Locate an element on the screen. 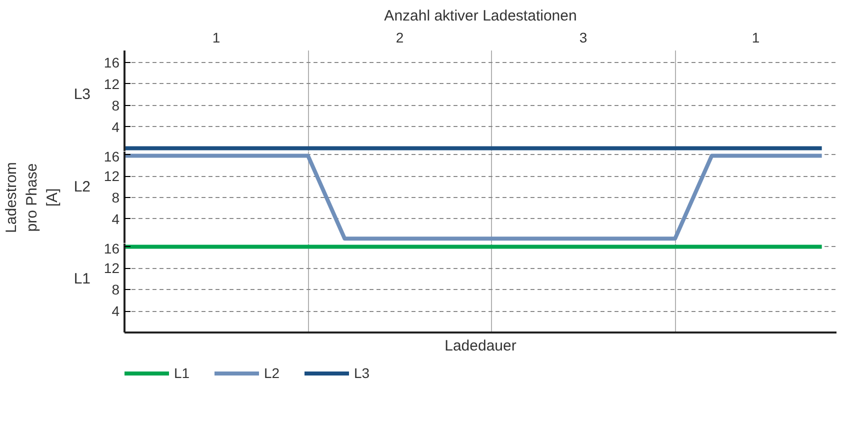 This screenshot has width=847, height=434. text: Ladestrom pro Phase [A] is located at coordinates (32, 197).